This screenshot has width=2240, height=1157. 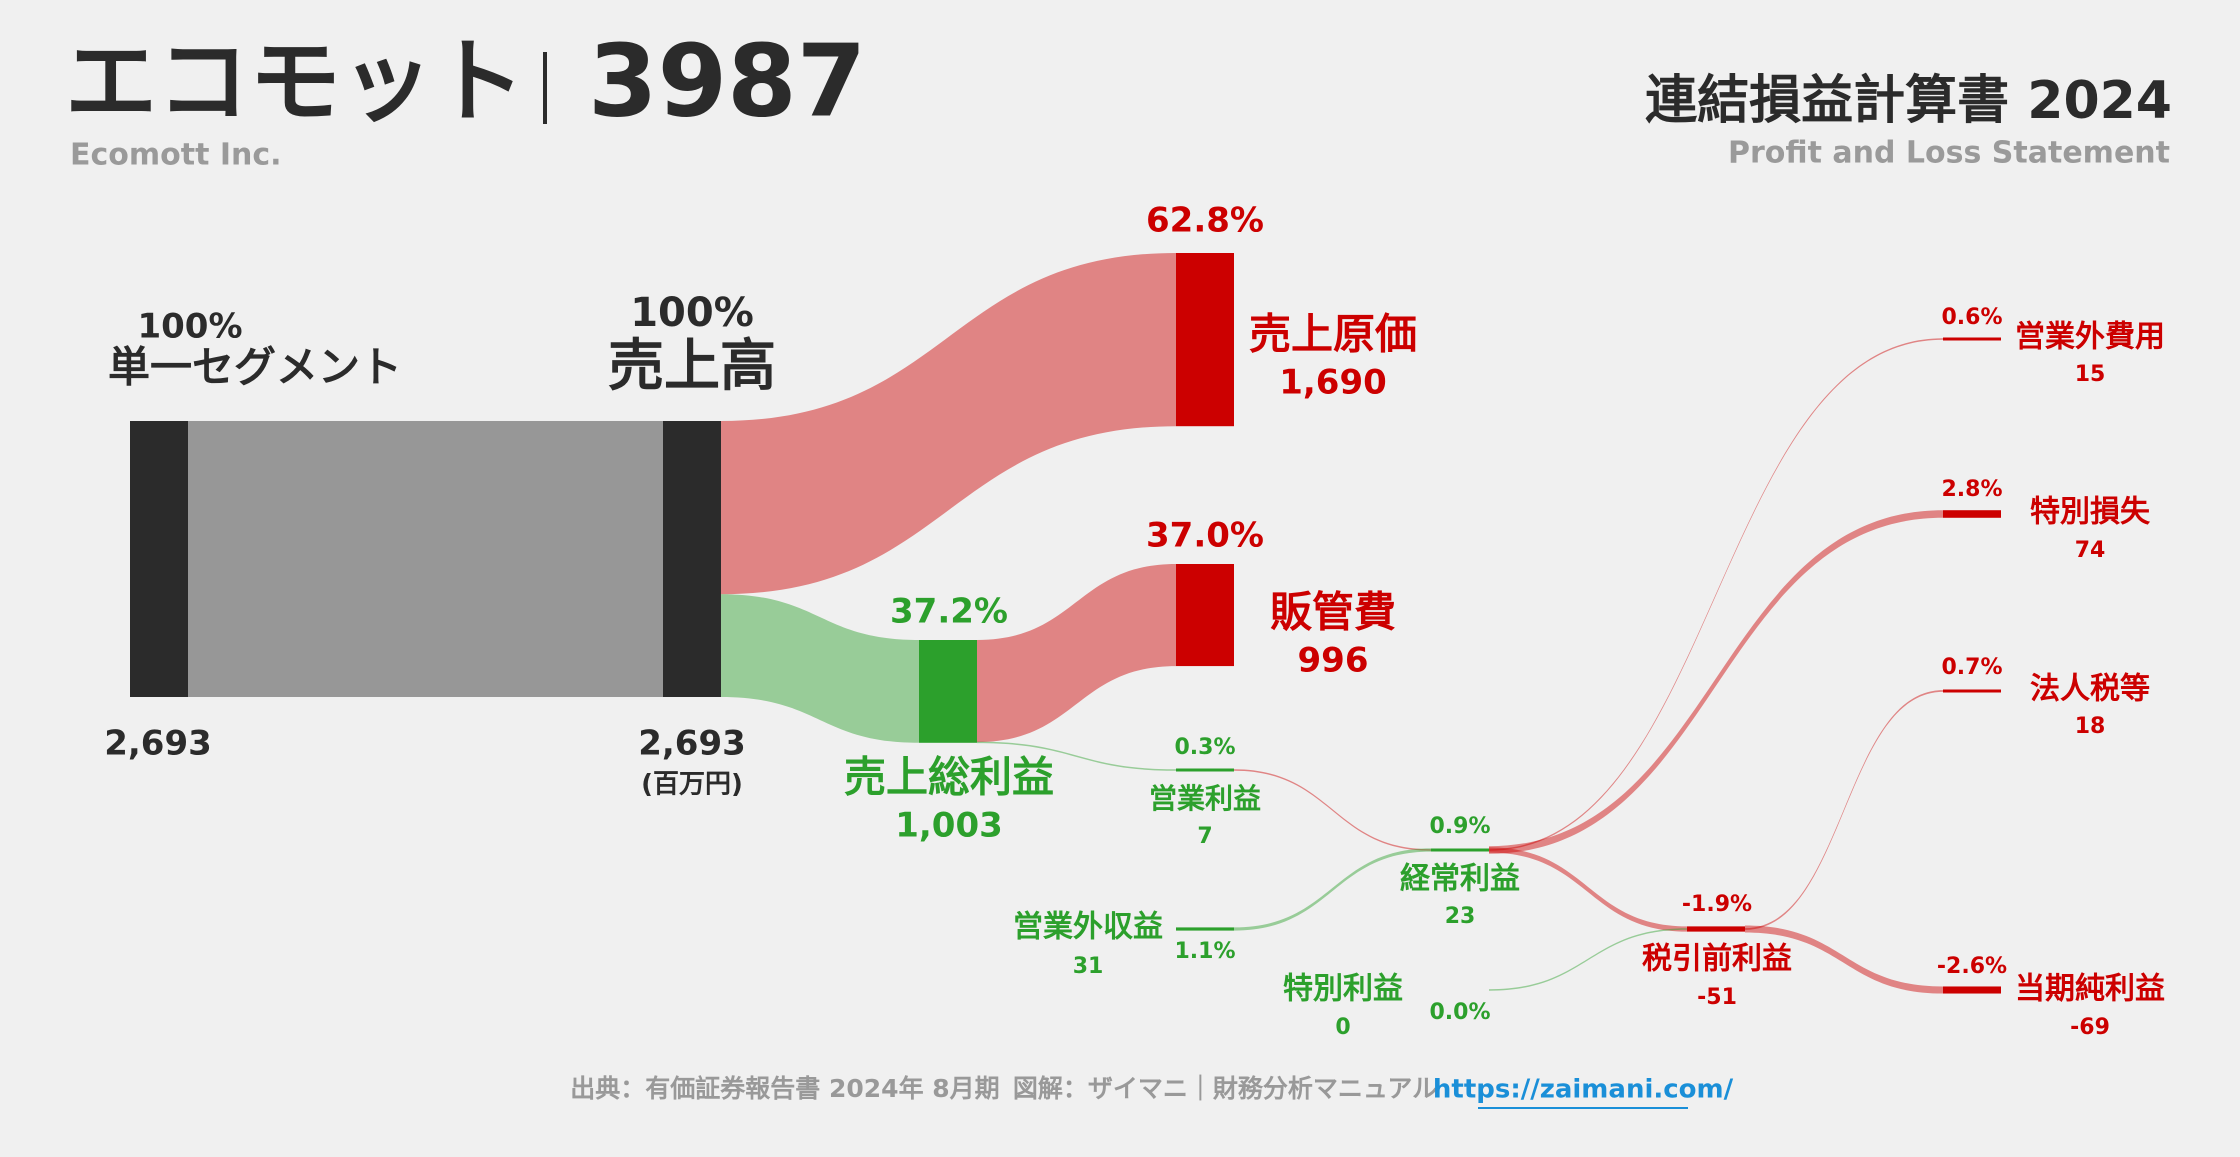 What do you see at coordinates (1459, 1012) in the screenshot?
I see `node-share-label: 0.0%` at bounding box center [1459, 1012].